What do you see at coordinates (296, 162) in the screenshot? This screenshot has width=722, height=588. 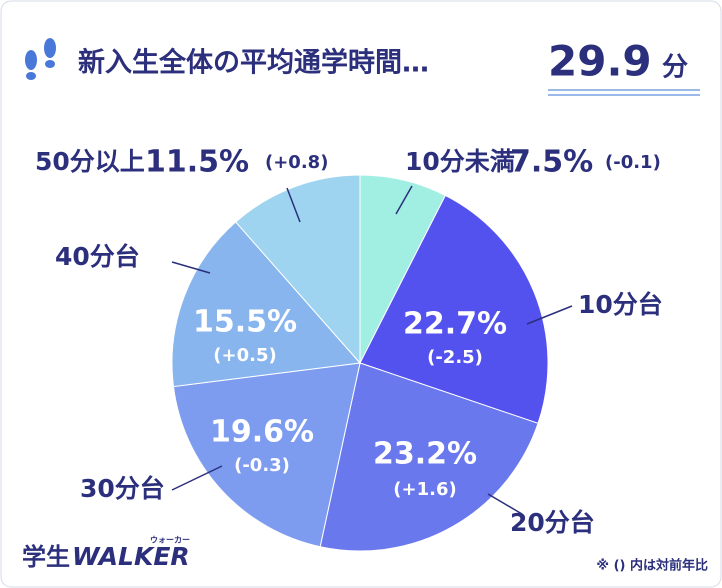 I see `change-label: (+0.8)` at bounding box center [296, 162].